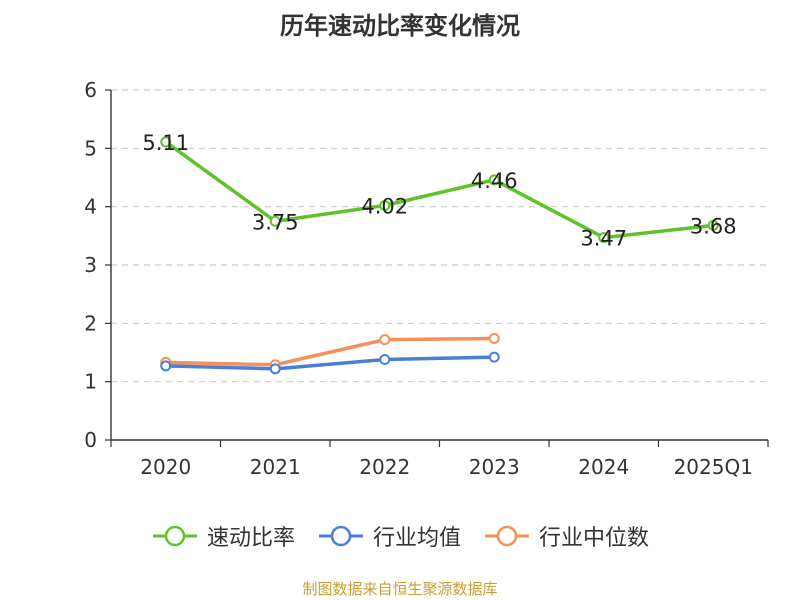 The width and height of the screenshot is (800, 600). What do you see at coordinates (400, 589) in the screenshot?
I see `source-note: 制图数据来自恒生聚源数据库` at bounding box center [400, 589].